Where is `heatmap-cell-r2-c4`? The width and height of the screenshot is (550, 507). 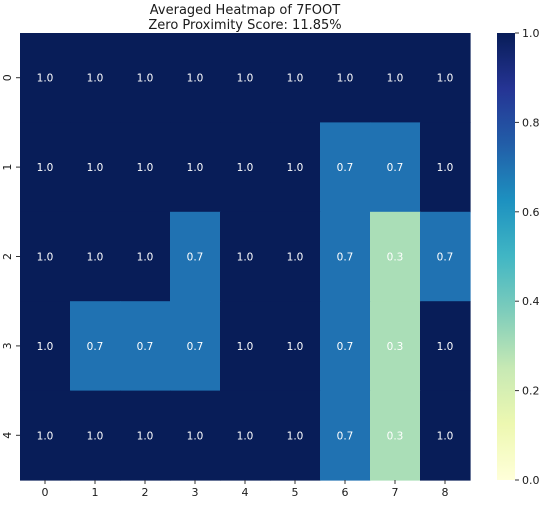 heatmap-cell-r2-c4 is located at coordinates (245, 256).